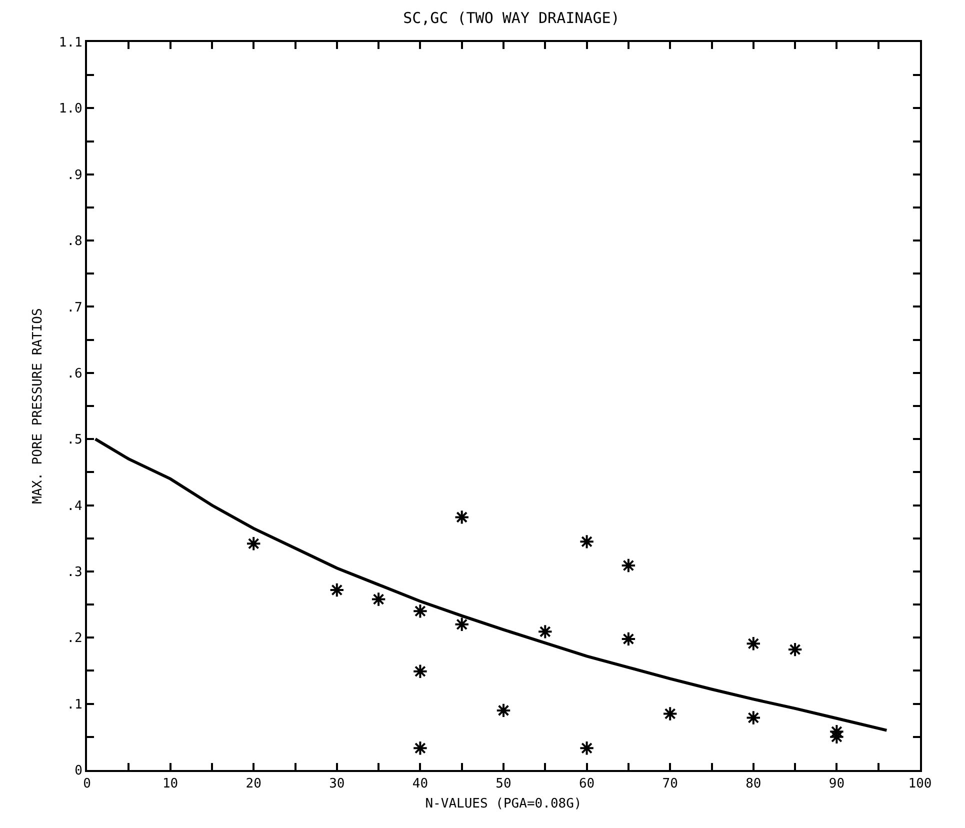 Image resolution: width=965 pixels, height=828 pixels. I want to click on y-tick-label: .6, so click(74, 374).